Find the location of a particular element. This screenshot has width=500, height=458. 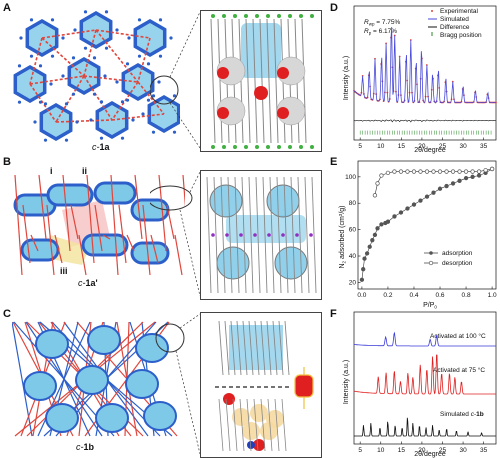

chart-e-legend-desorption: desorption is located at coordinates (457, 263).